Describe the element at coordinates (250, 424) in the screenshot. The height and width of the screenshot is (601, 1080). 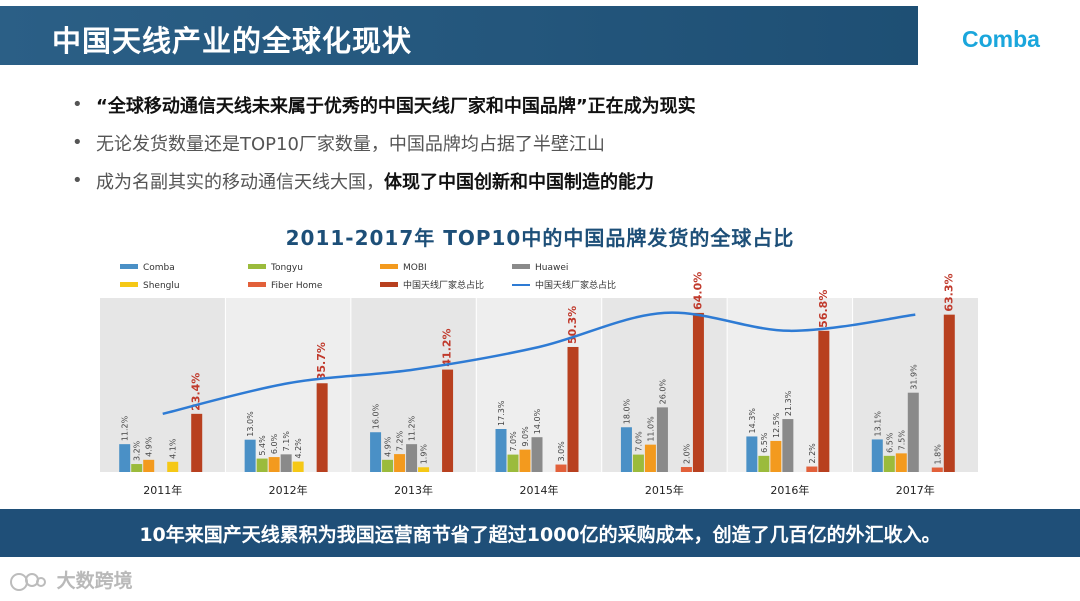
I see `data-label: 13.0%` at that location.